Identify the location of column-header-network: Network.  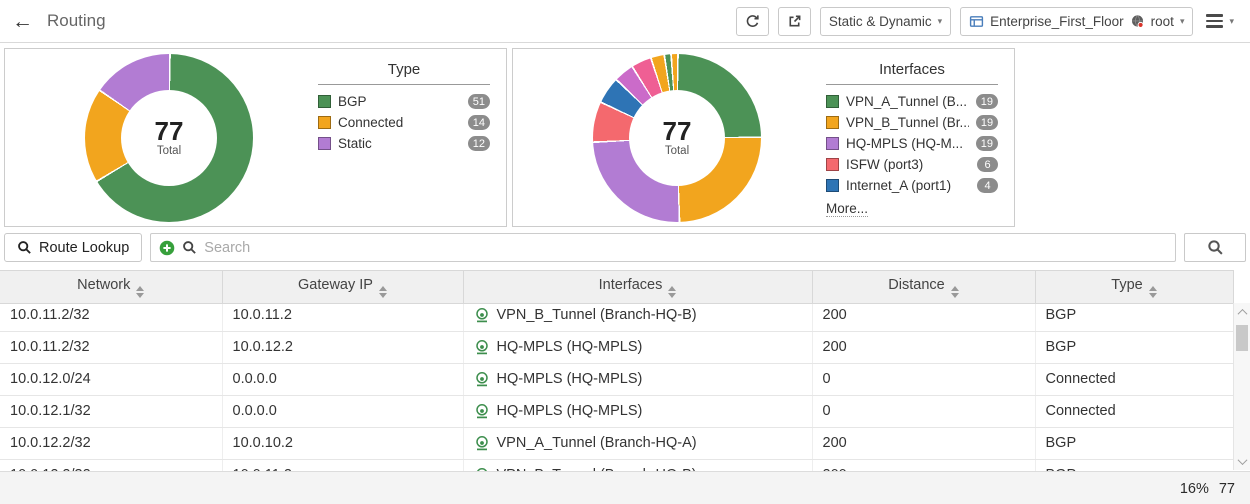
(111, 287).